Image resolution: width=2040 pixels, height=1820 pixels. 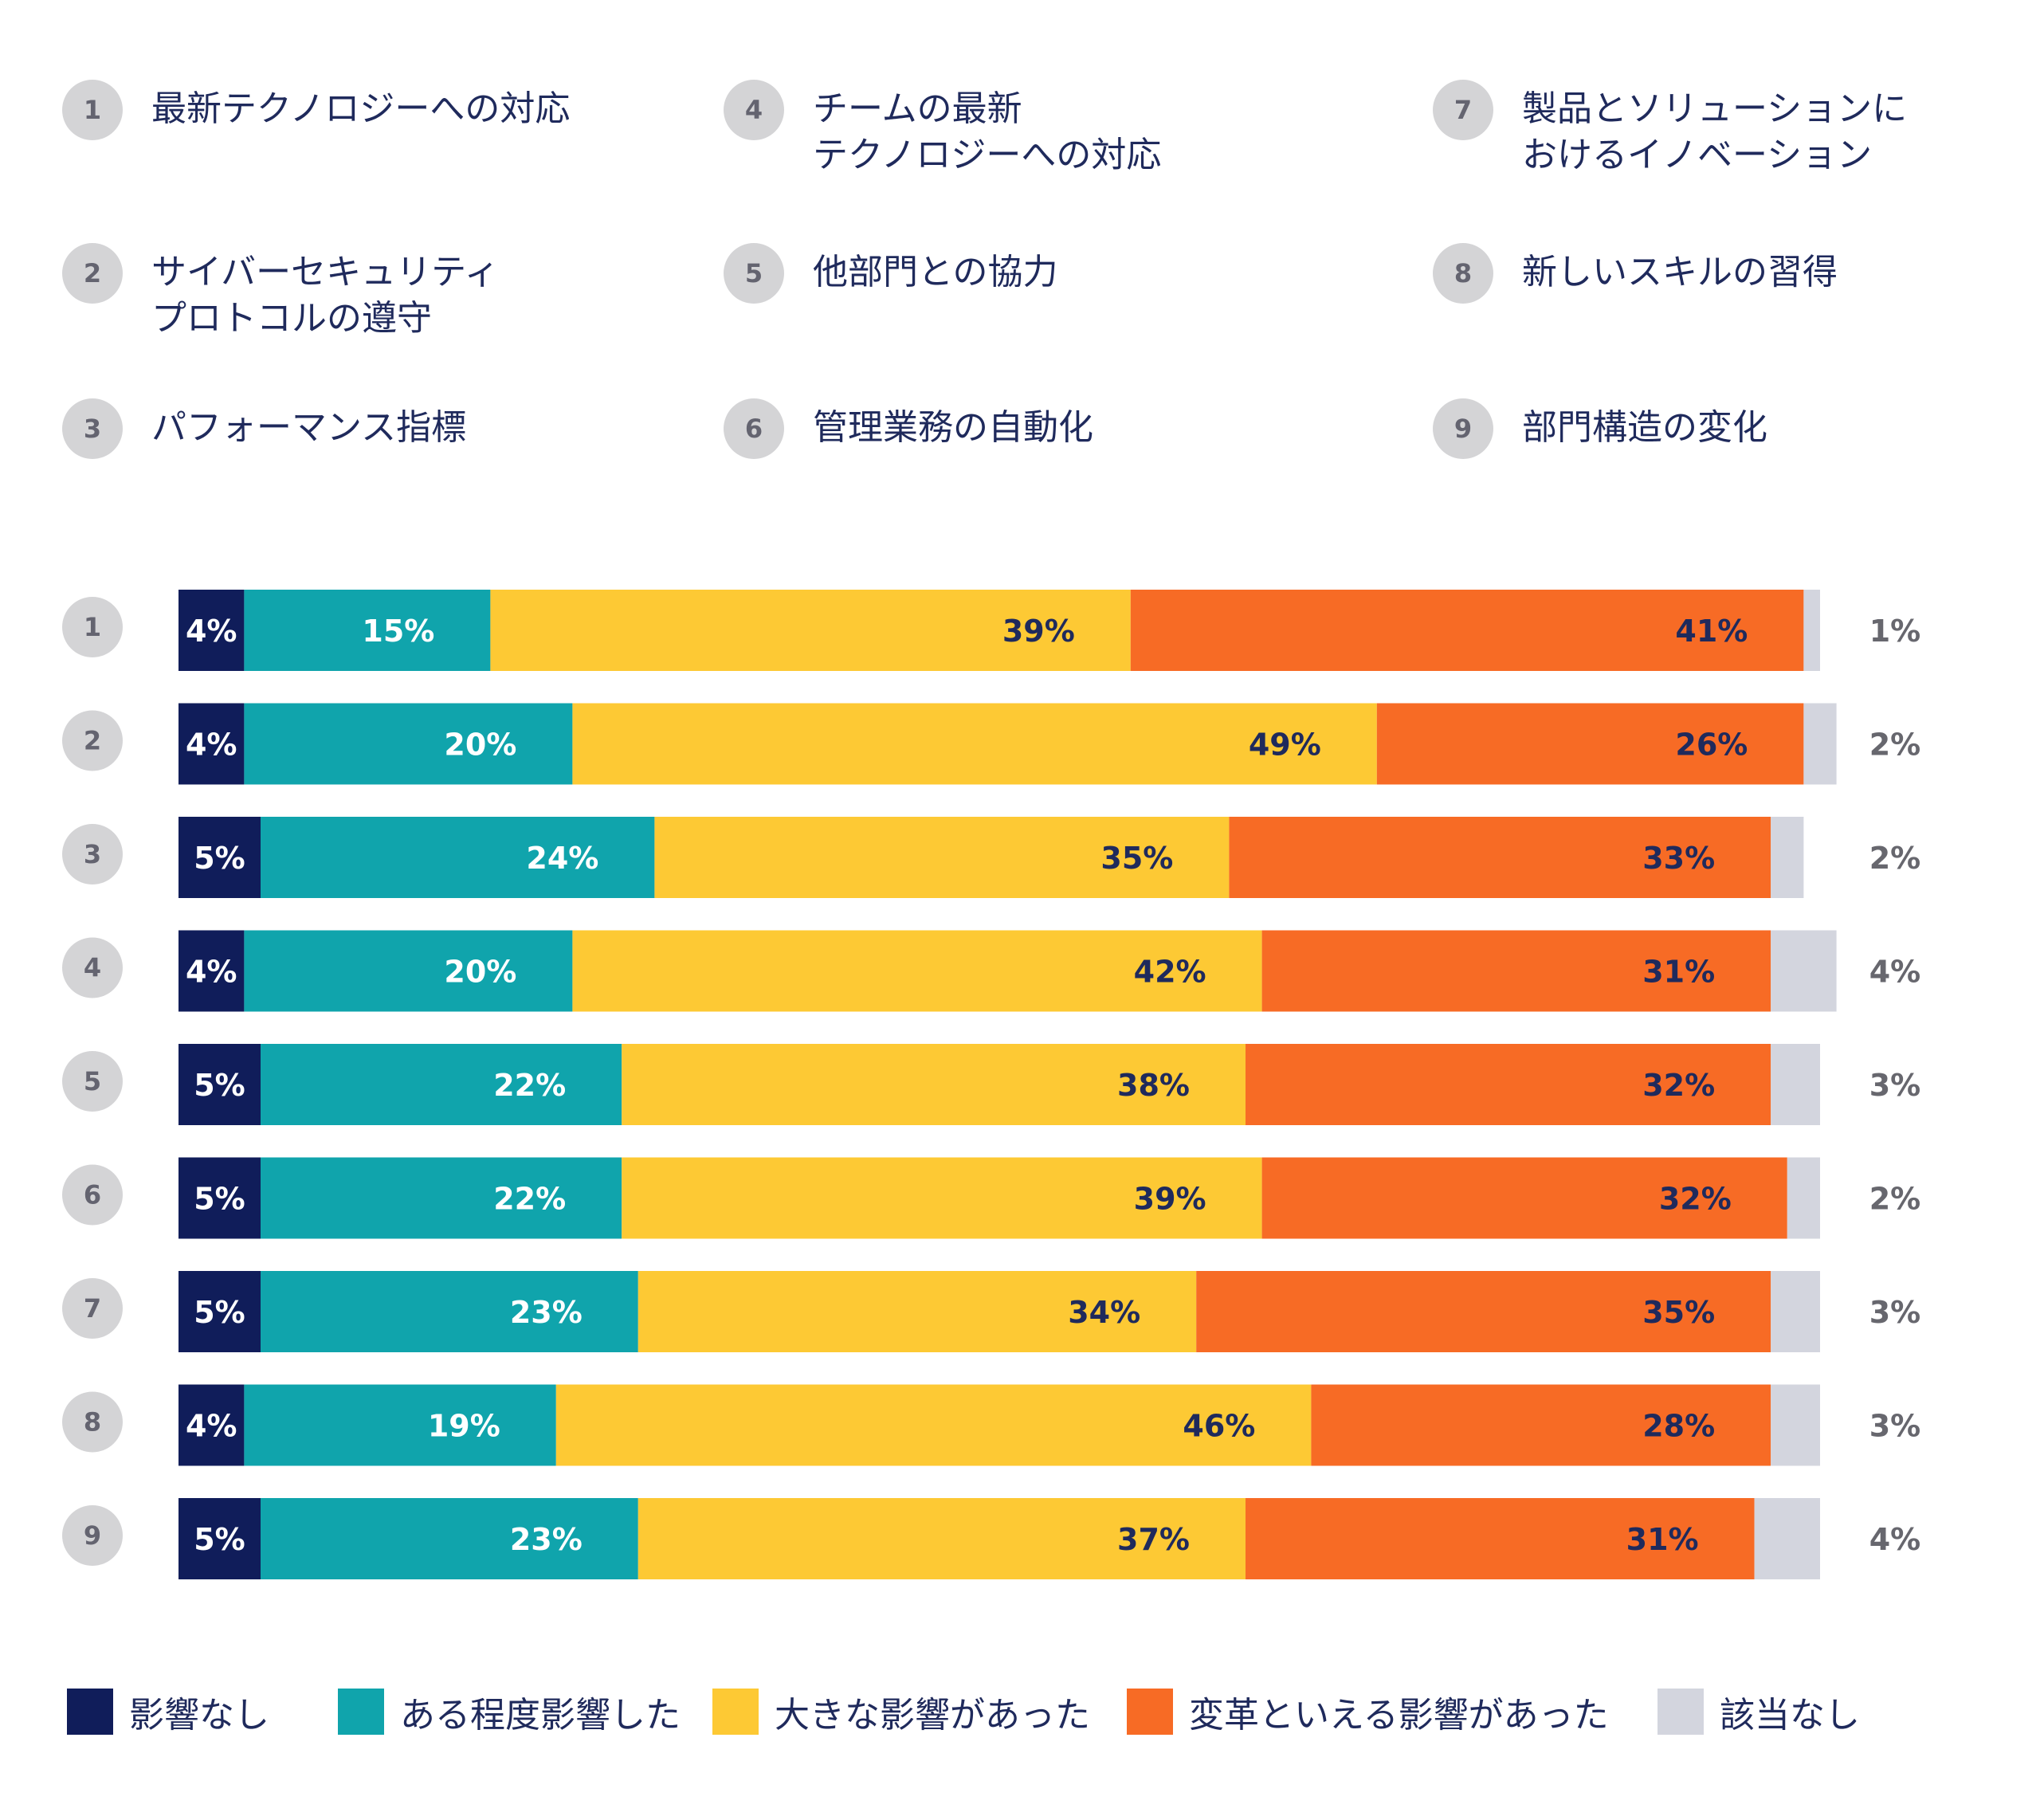 I want to click on key-label: チームの最新 テクノロジーへの対応, so click(x=987, y=131).